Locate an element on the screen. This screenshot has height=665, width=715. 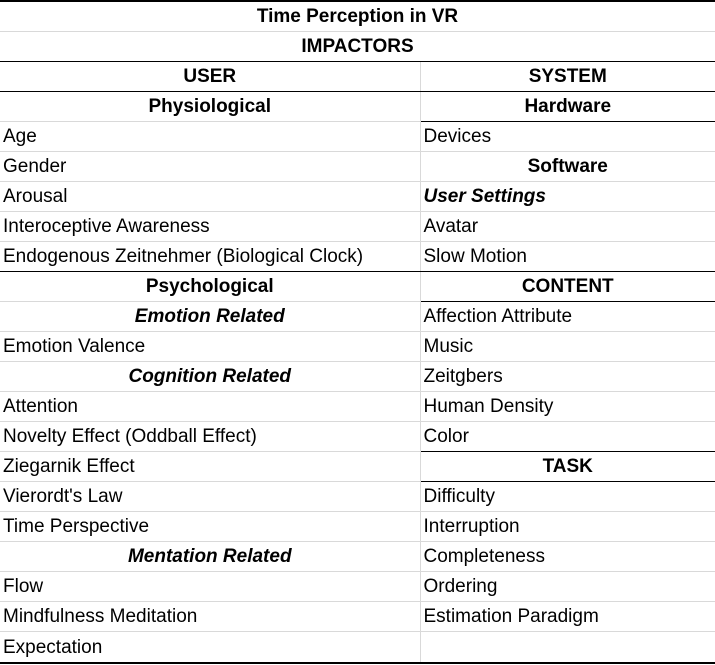
system-cell: Software is located at coordinates (567, 166).